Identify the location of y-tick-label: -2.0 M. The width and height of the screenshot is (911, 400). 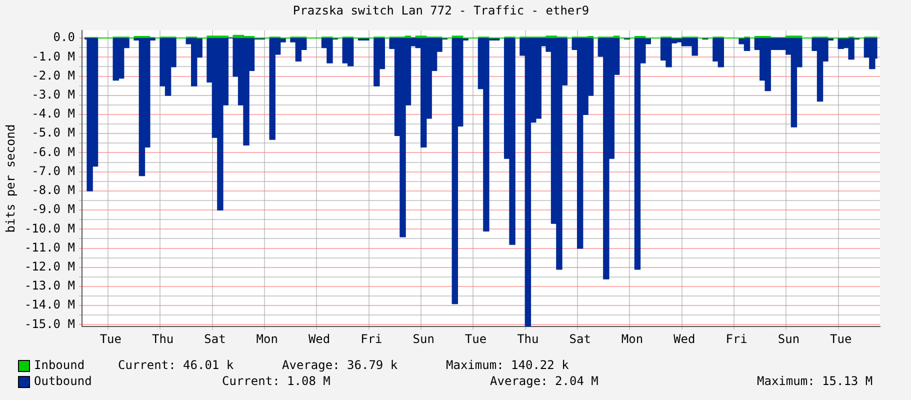
(53, 75).